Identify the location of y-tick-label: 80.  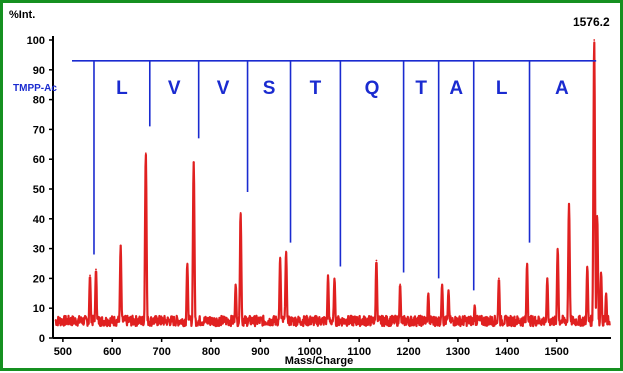
(39, 101).